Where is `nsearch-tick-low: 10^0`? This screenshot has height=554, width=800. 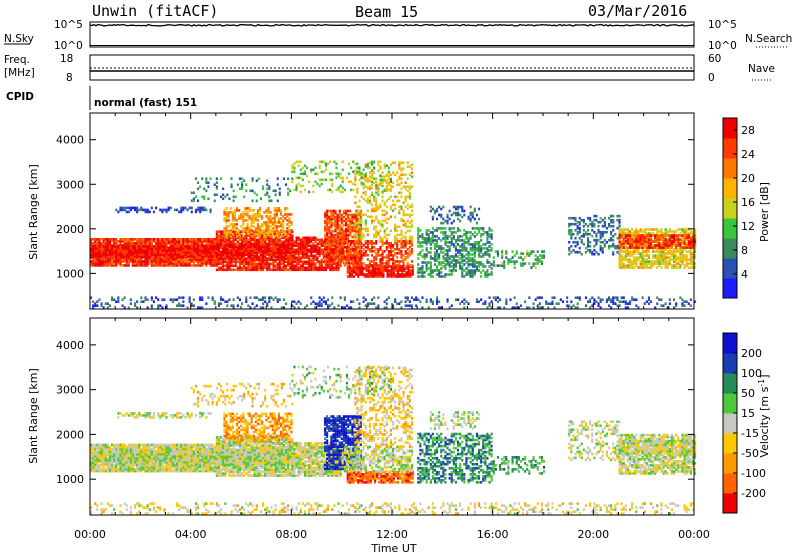 nsearch-tick-low: 10^0 is located at coordinates (722, 46).